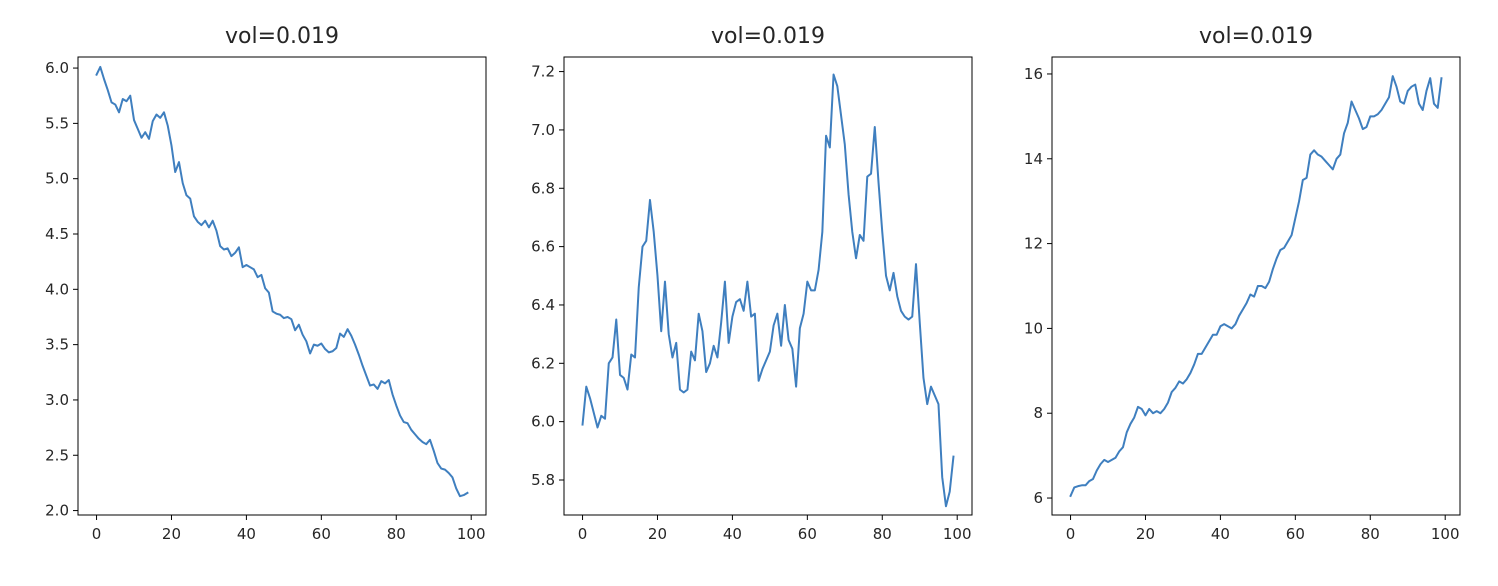 Image resolution: width=1498 pixels, height=586 pixels. What do you see at coordinates (1033, 244) in the screenshot?
I see `y-tick-label: 12` at bounding box center [1033, 244].